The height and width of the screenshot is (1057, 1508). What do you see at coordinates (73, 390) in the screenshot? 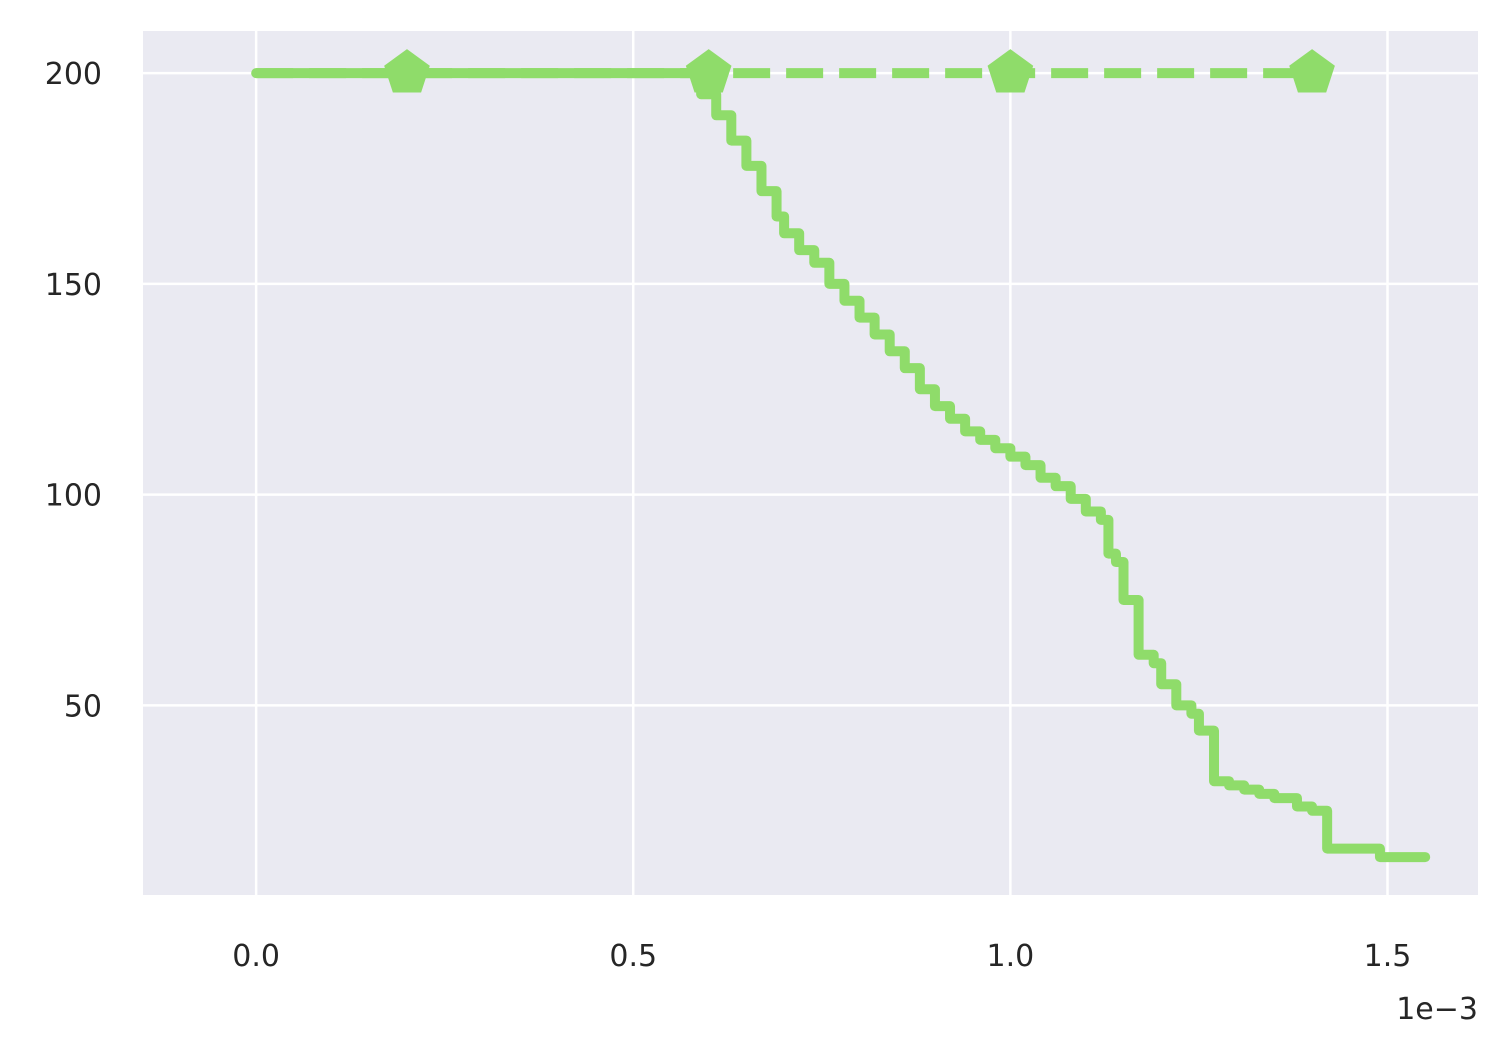
I see `y-tick-labels: 50 100 150 200` at bounding box center [73, 390].